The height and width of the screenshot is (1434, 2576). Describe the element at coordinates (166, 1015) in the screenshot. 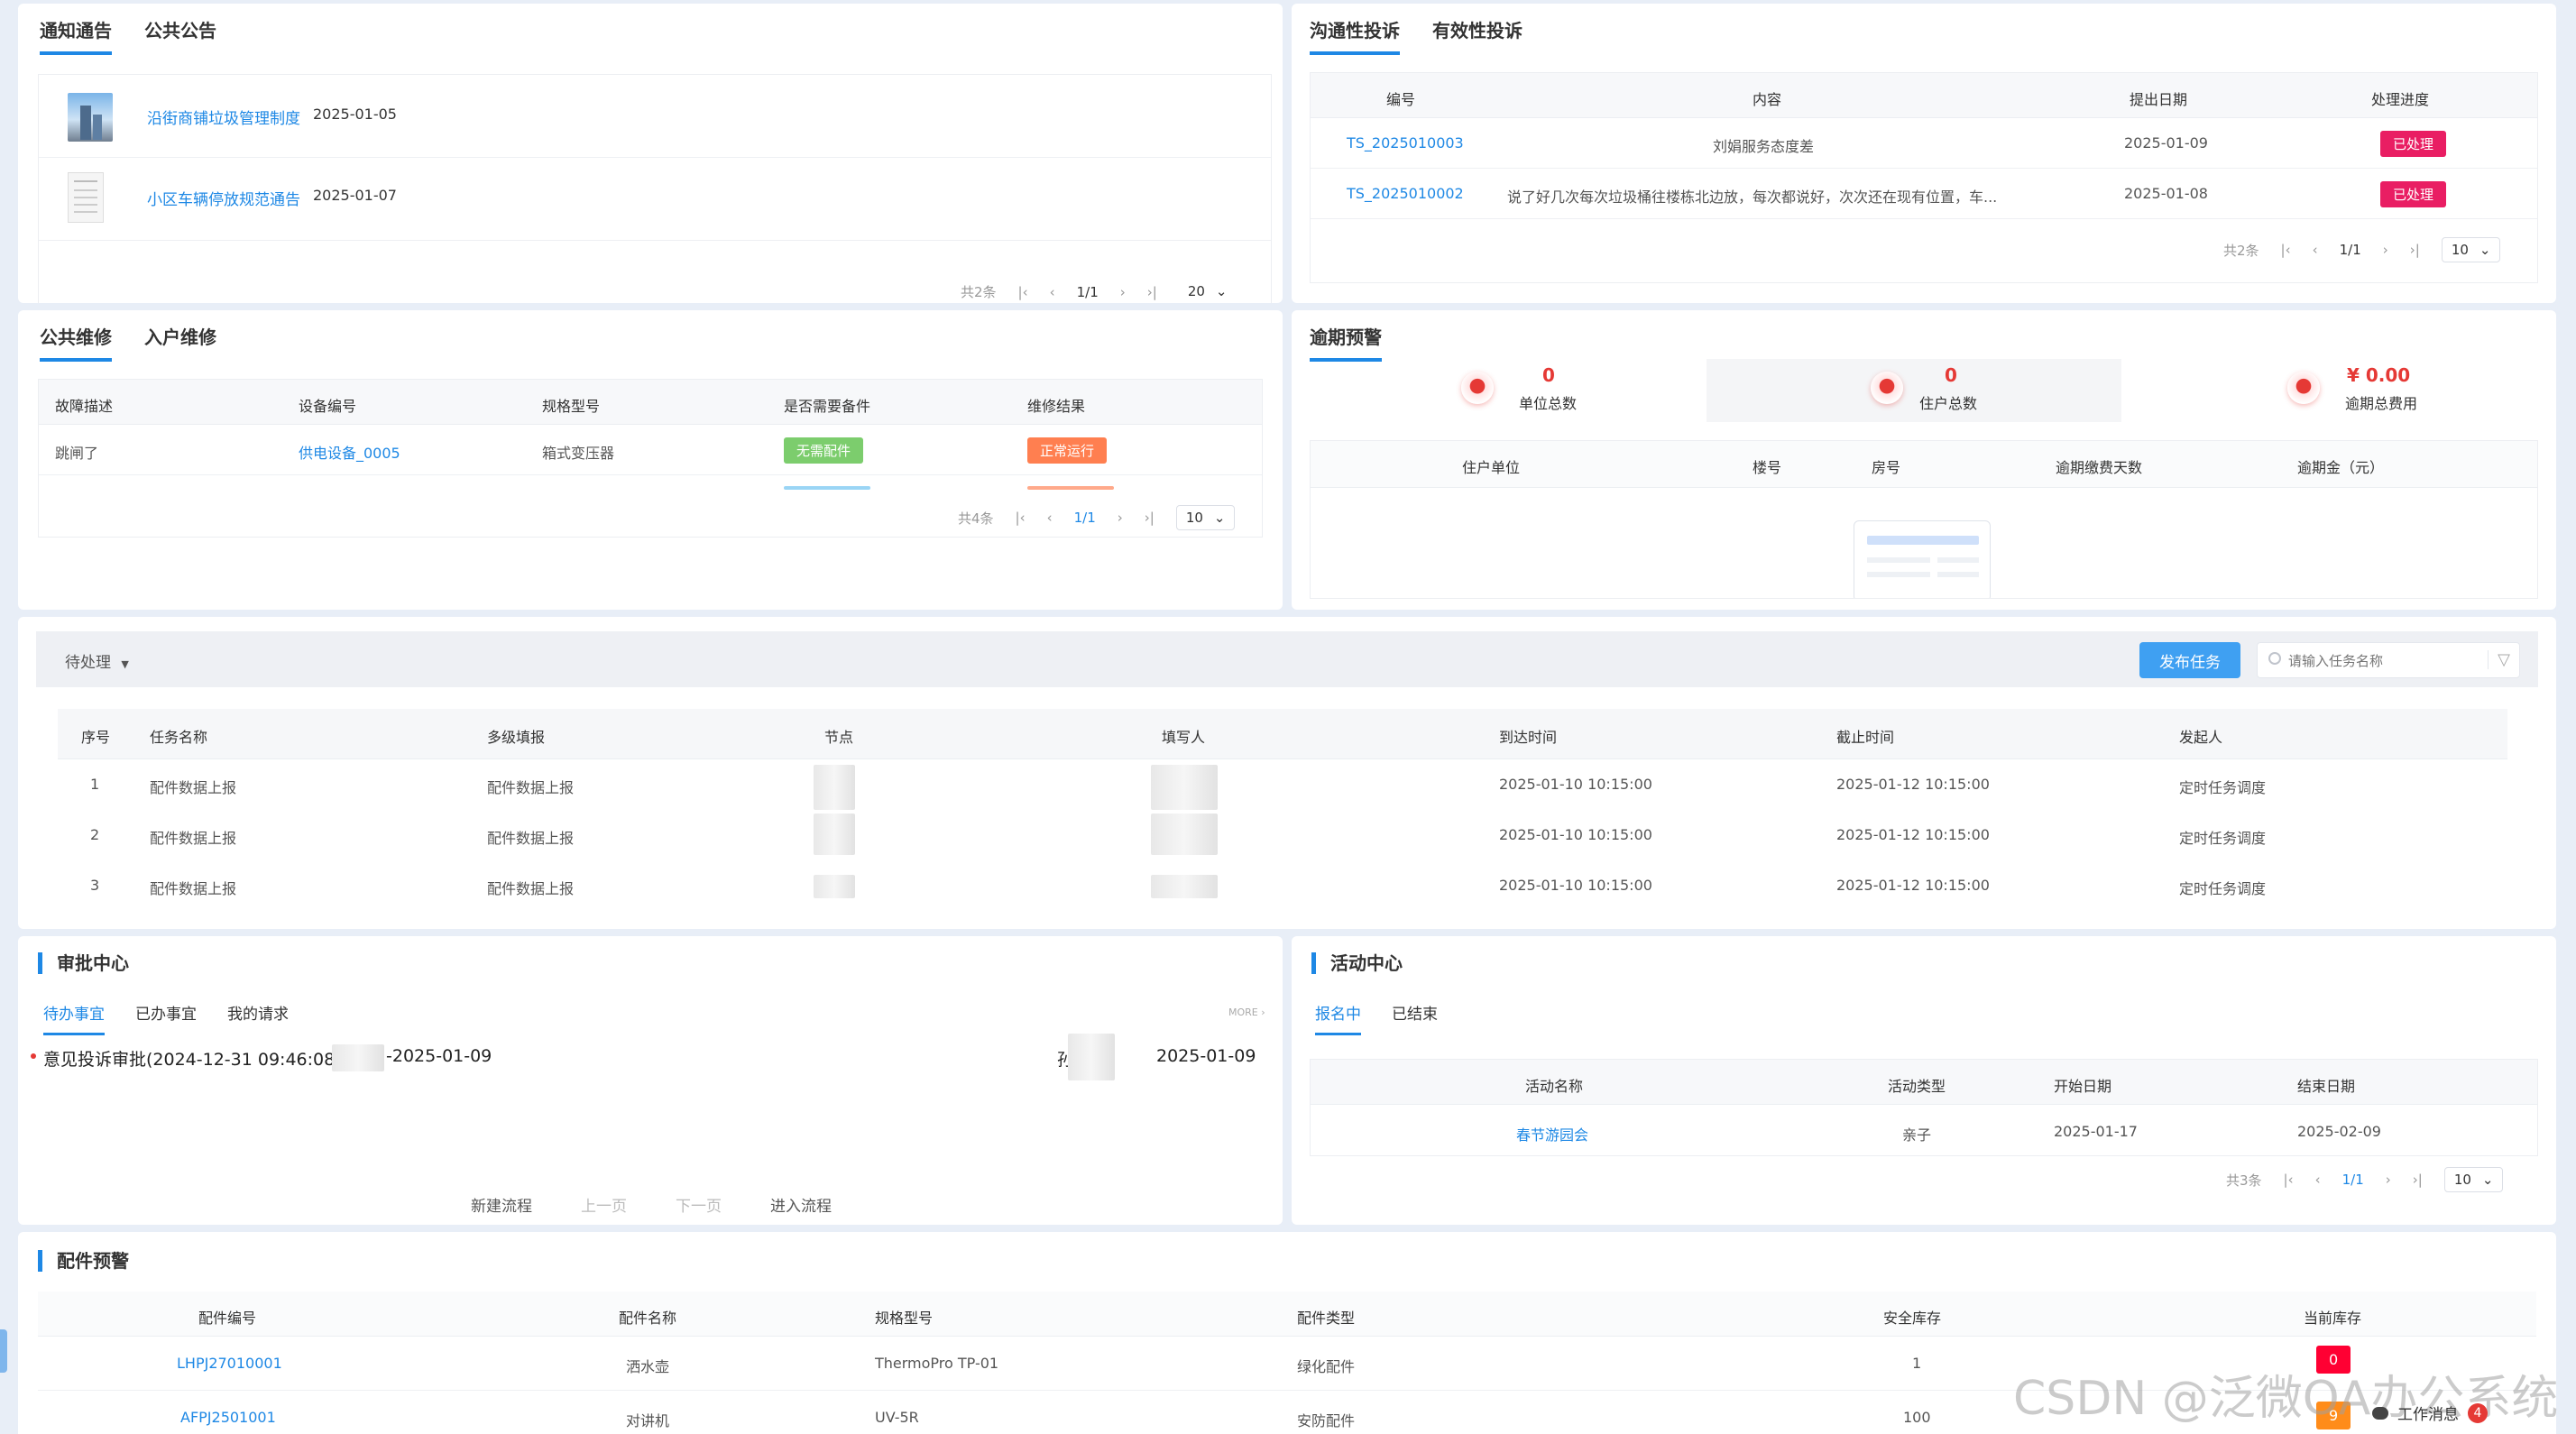

I see `tab-done: 已办事宜` at that location.